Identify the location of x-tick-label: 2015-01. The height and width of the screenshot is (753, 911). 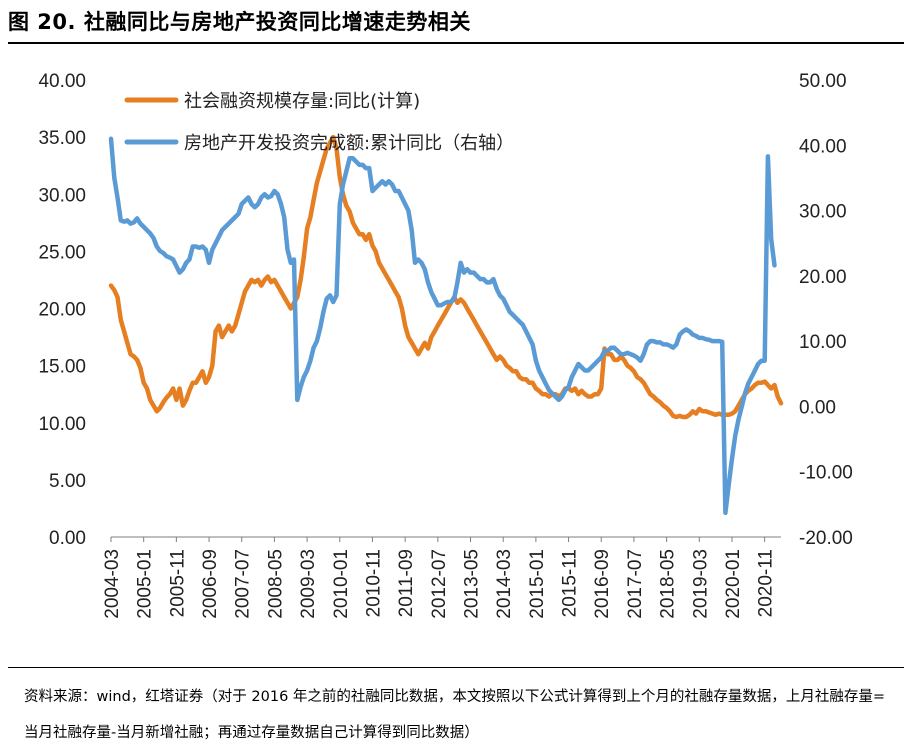
(537, 584).